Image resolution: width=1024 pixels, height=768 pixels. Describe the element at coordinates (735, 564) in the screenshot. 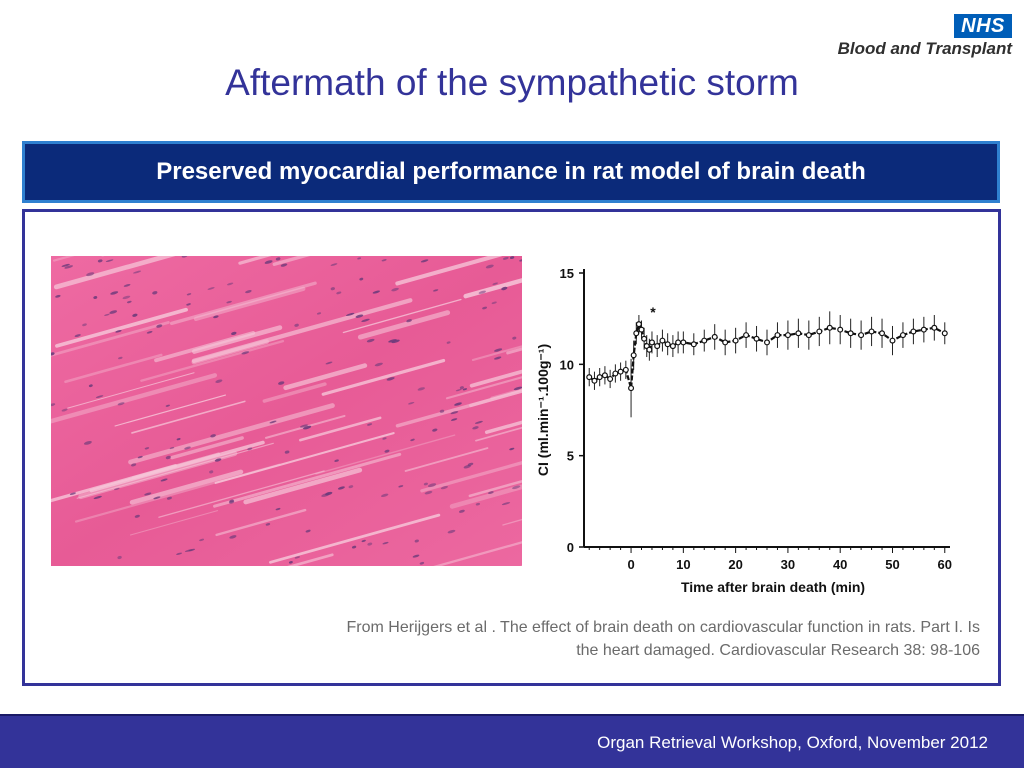

I see `x-tick-label: 20` at that location.